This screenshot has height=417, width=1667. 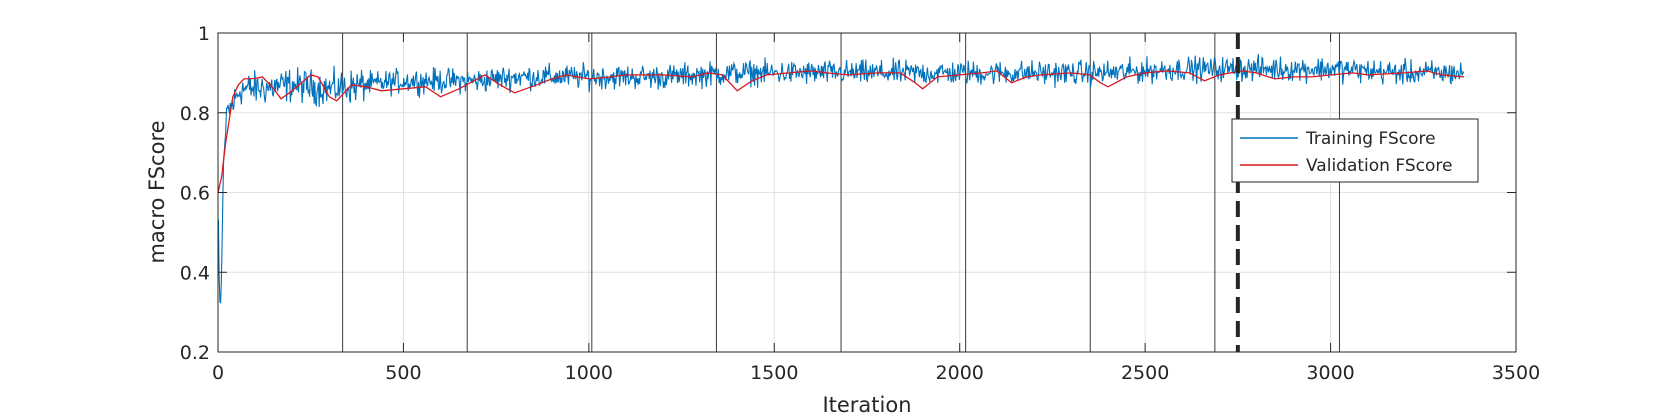 I want to click on y-axis-label: macro FScore, so click(x=157, y=191).